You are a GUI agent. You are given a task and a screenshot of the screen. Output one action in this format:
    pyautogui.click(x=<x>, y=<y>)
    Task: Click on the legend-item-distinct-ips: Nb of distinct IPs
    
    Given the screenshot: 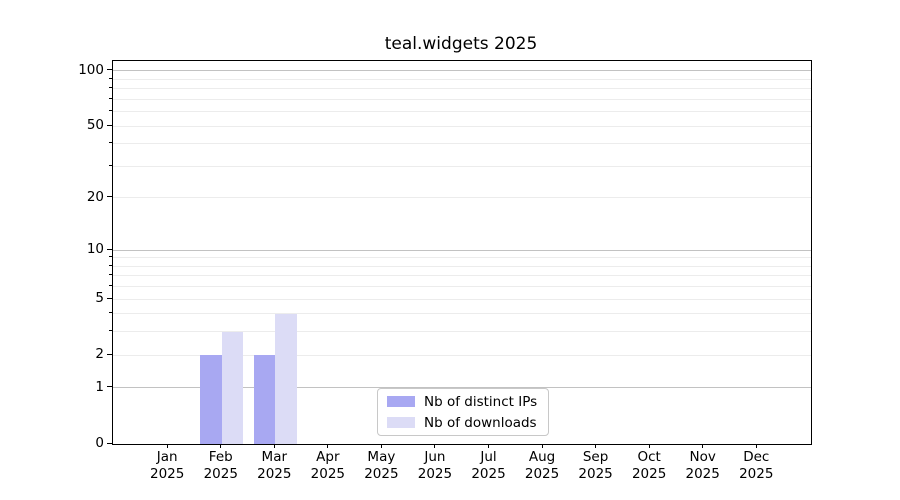 What is the action you would take?
    pyautogui.click(x=463, y=401)
    